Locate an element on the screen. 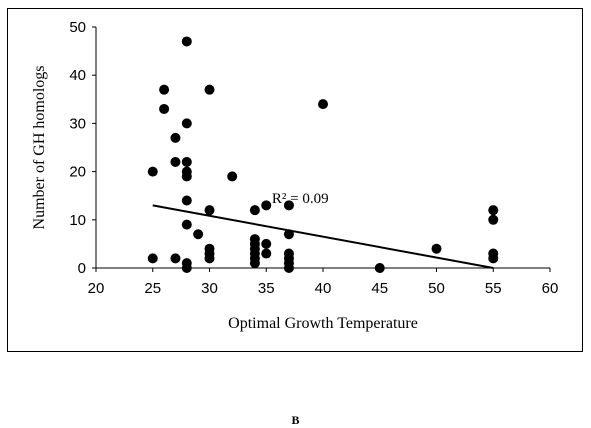 This screenshot has width=591, height=428. y-tick-label: 40 is located at coordinates (77, 75).